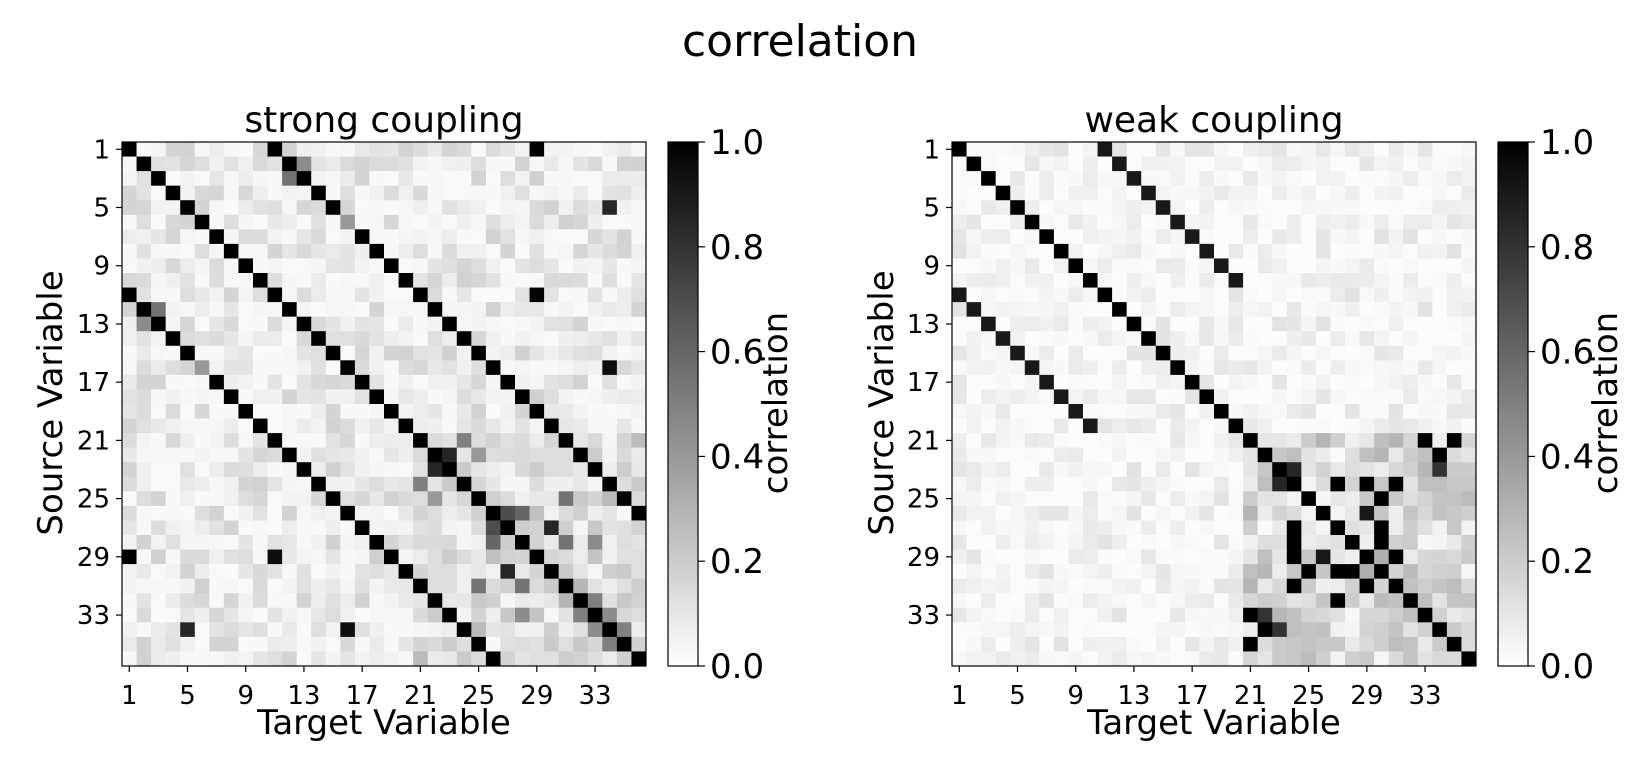 The width and height of the screenshot is (1648, 766). What do you see at coordinates (566, 208) in the screenshot?
I see `heatmap-cell-r5-c31` at bounding box center [566, 208].